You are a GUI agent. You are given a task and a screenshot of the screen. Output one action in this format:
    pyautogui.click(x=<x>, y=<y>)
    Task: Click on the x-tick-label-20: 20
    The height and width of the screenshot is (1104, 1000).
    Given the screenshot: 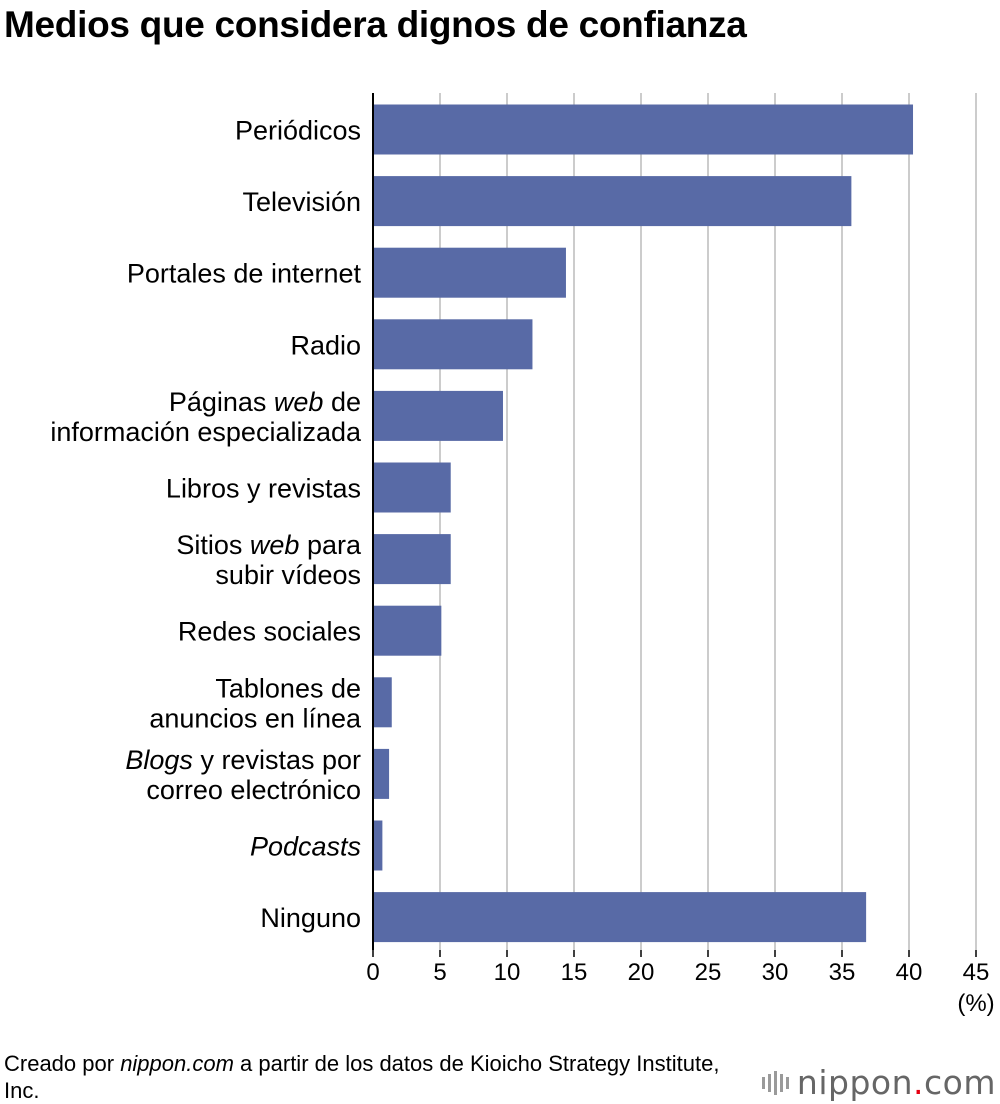 What is the action you would take?
    pyautogui.click(x=641, y=972)
    